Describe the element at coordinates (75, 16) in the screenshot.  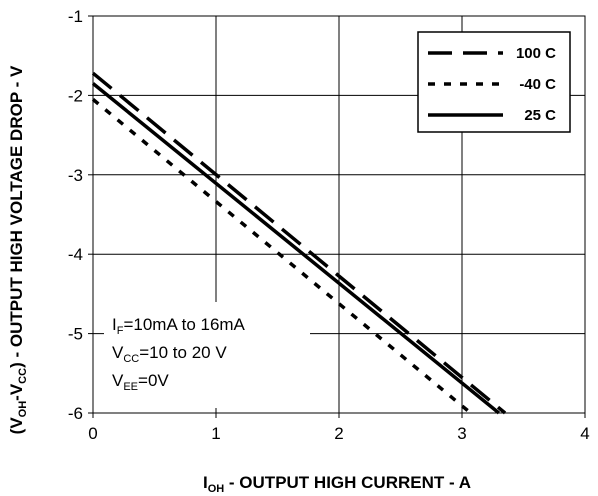
I see `y-tick-label-0: -1` at that location.